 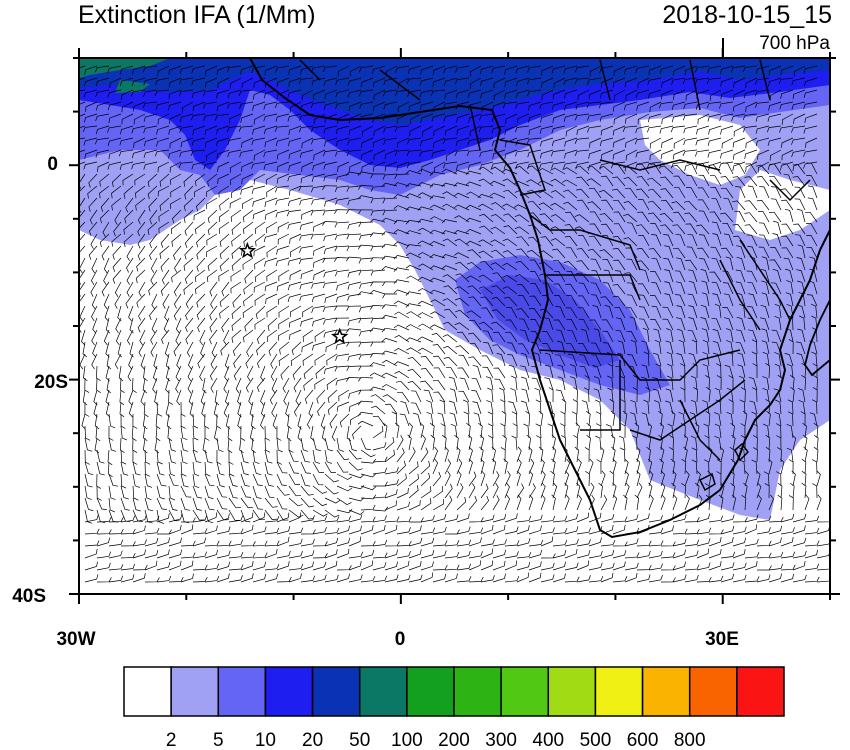 What do you see at coordinates (722, 639) in the screenshot?
I see `lon-label-30e: 30E` at bounding box center [722, 639].